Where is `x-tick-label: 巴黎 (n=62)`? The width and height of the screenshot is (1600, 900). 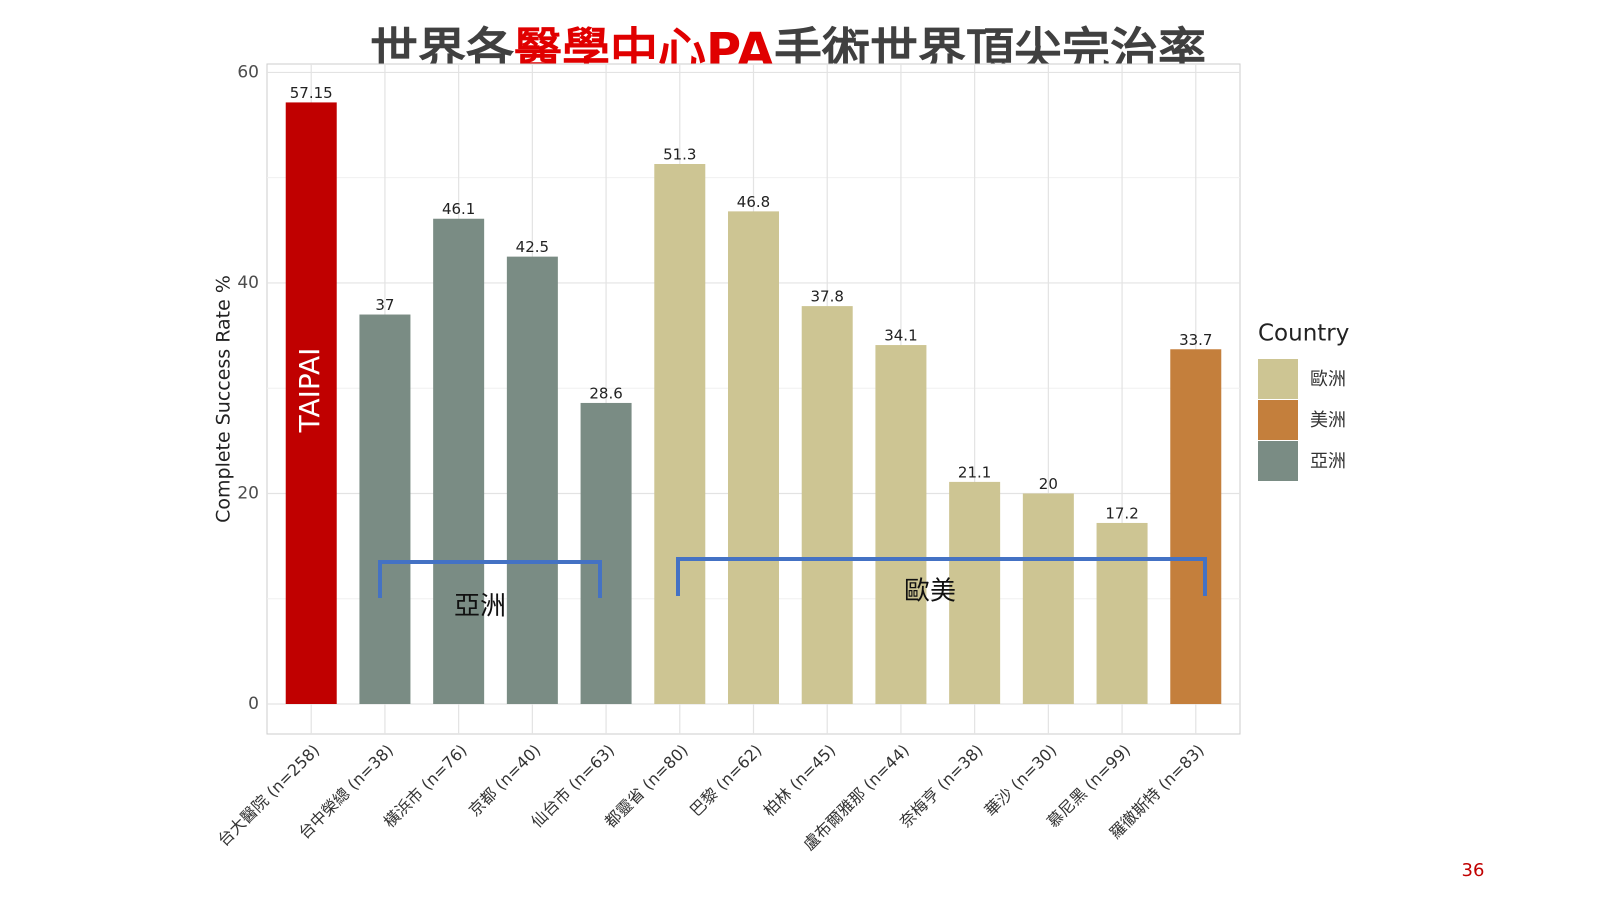 x-tick-label: 巴黎 (n=62) is located at coordinates (726, 781).